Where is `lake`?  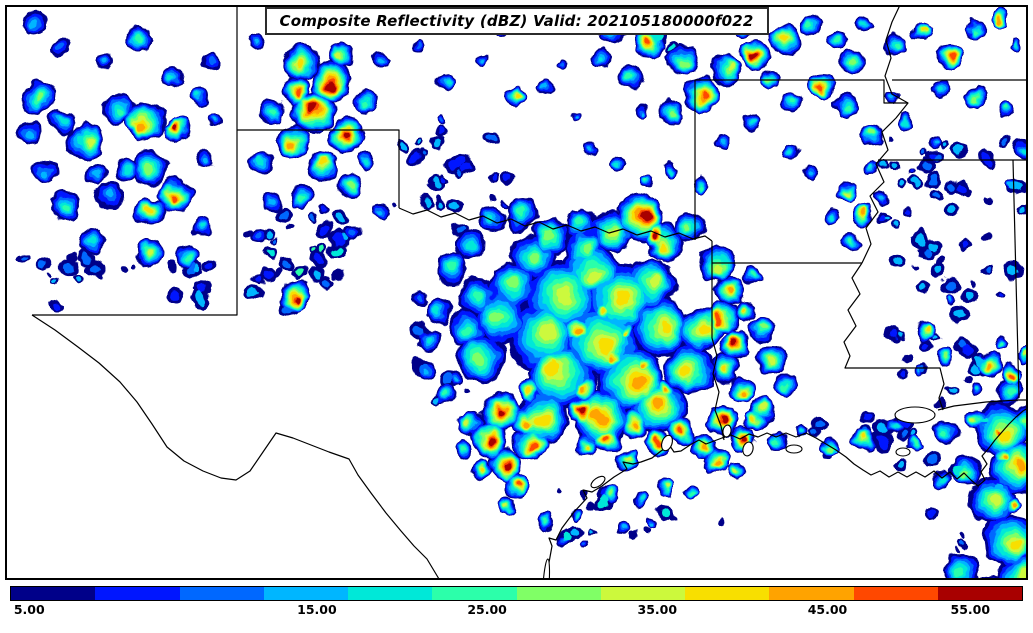 lake is located at coordinates (727, 431).